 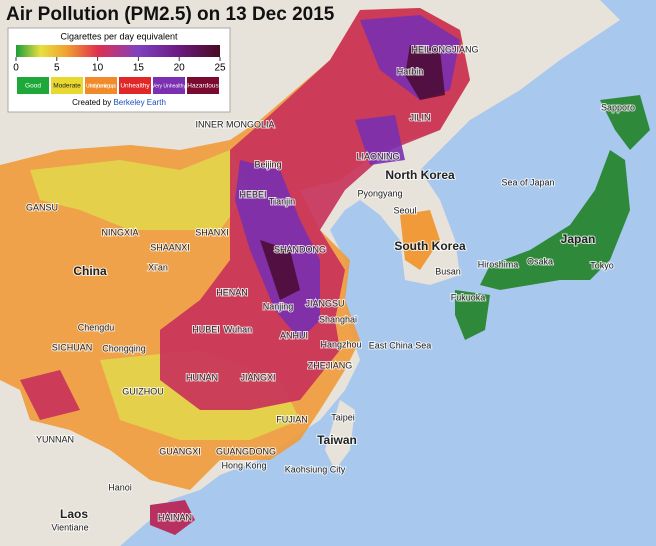 I want to click on legend-credit: Created by Berkeley Earth, so click(x=119, y=102).